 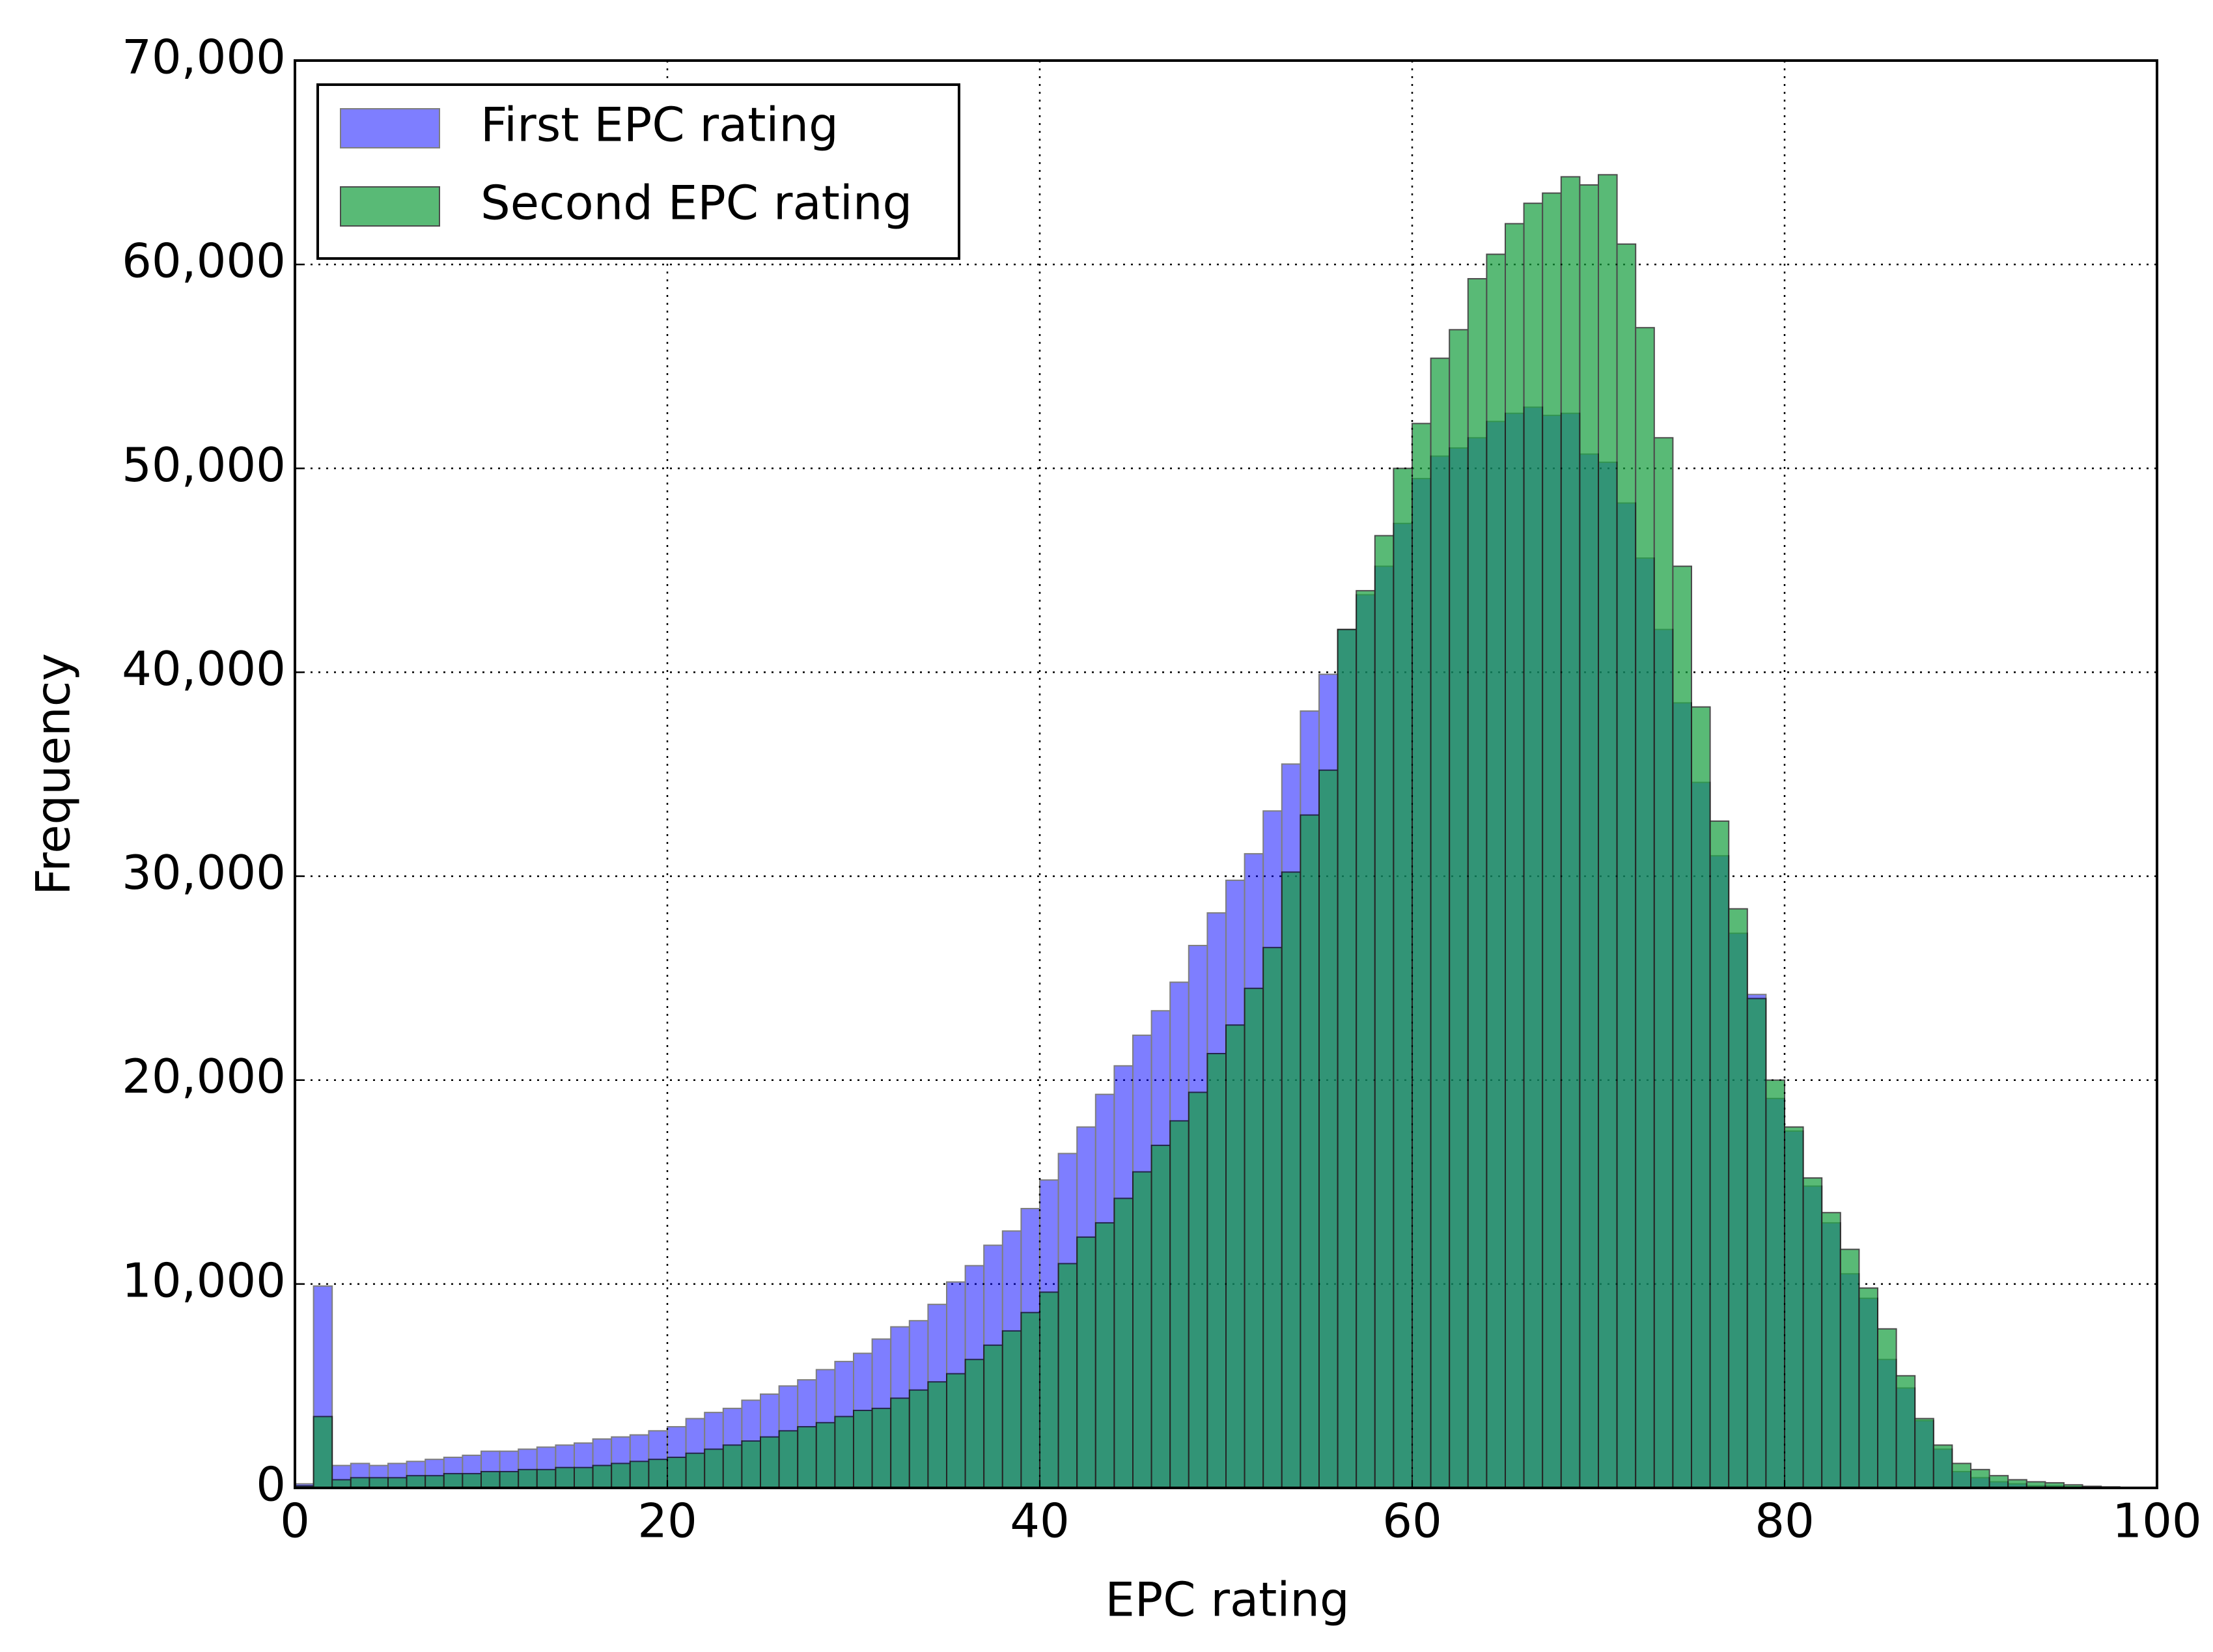 I want to click on x-tick-label: 40, so click(x=1040, y=1521).